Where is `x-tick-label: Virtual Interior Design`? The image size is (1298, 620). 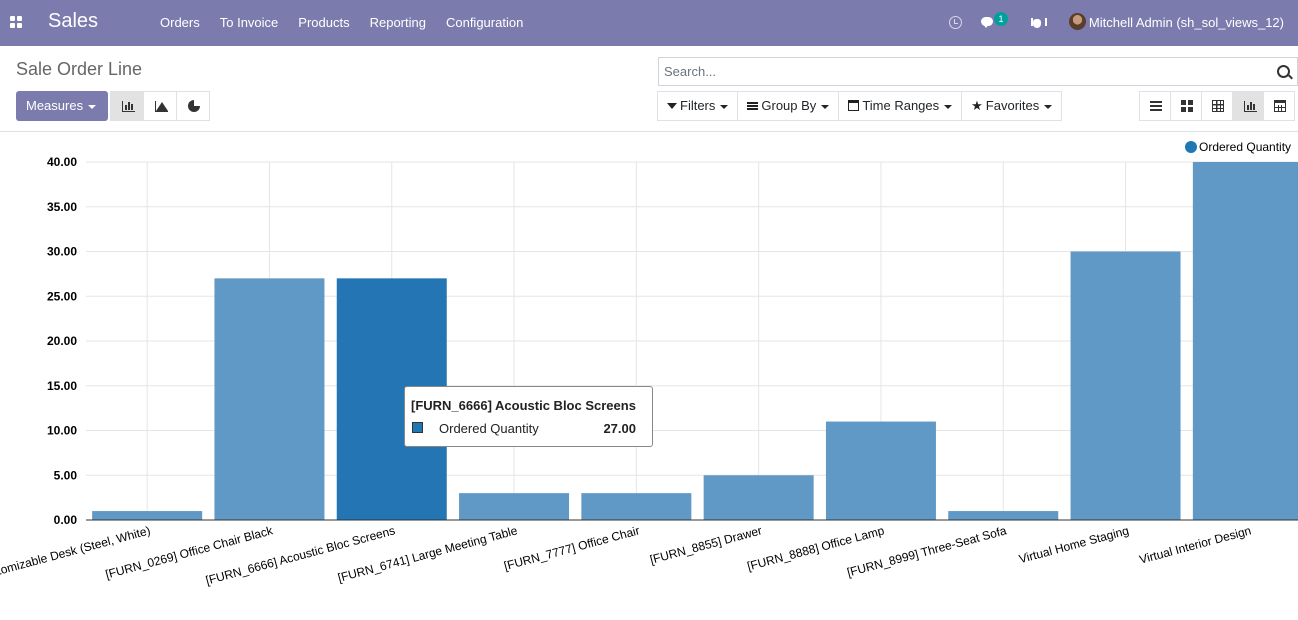 x-tick-label: Virtual Interior Design is located at coordinates (1195, 544).